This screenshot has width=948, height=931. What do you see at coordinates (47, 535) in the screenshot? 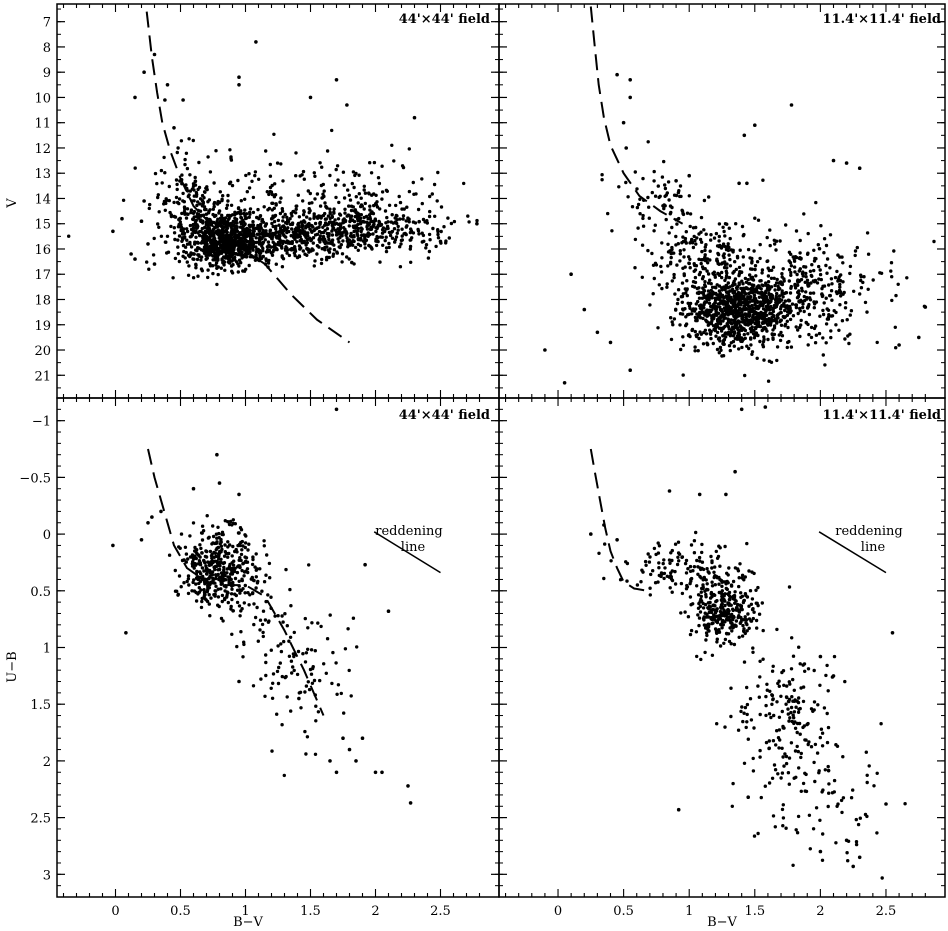
I see `y-tick-label: 0` at bounding box center [47, 535].